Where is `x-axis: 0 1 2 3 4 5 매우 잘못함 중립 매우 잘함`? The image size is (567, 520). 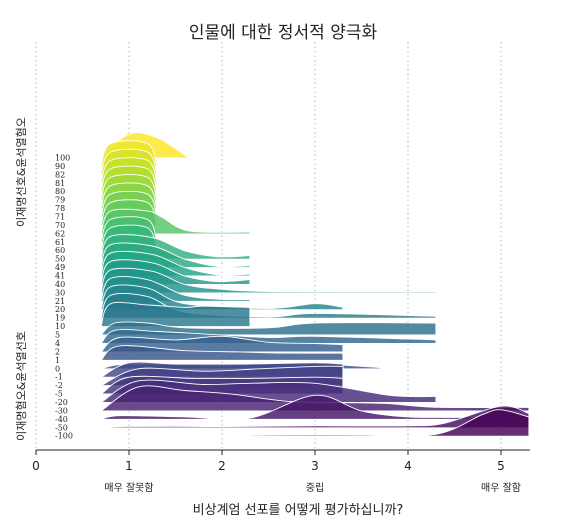 x-axis: 0 1 2 3 4 5 매우 잘못함 중립 매우 잘함 is located at coordinates (281, 471).